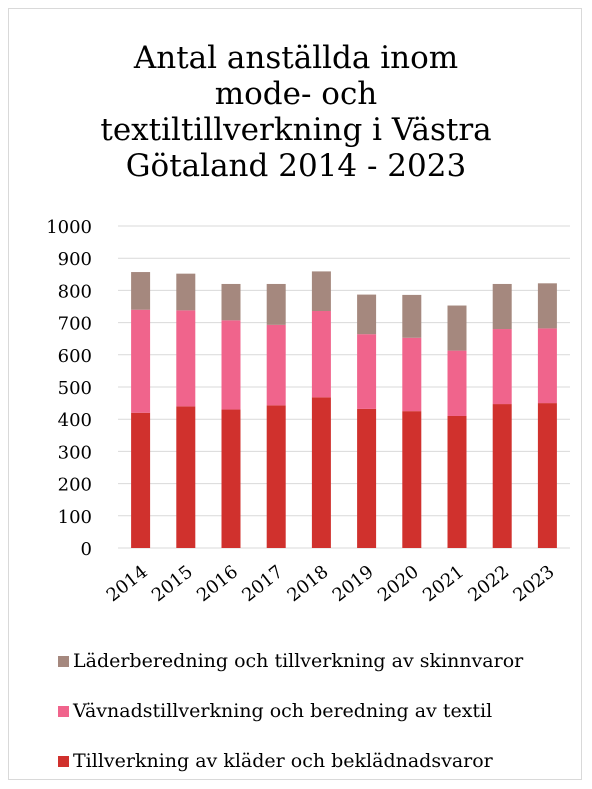  I want to click on x-tick-label: 2021, so click(443, 583).